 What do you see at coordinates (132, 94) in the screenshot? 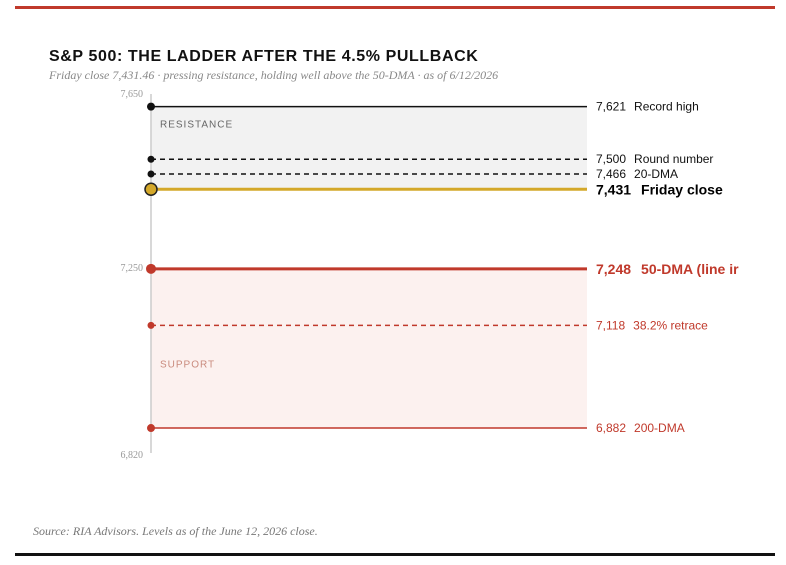
I see `y-tick-label: 7,650` at bounding box center [132, 94].